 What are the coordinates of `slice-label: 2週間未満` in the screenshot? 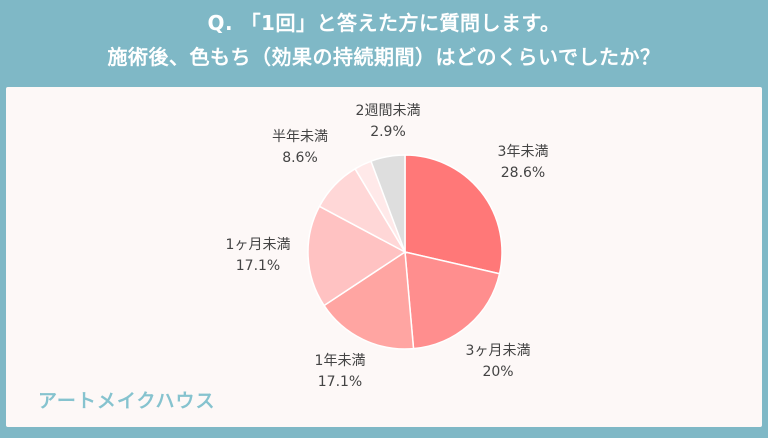 It's located at (388, 111).